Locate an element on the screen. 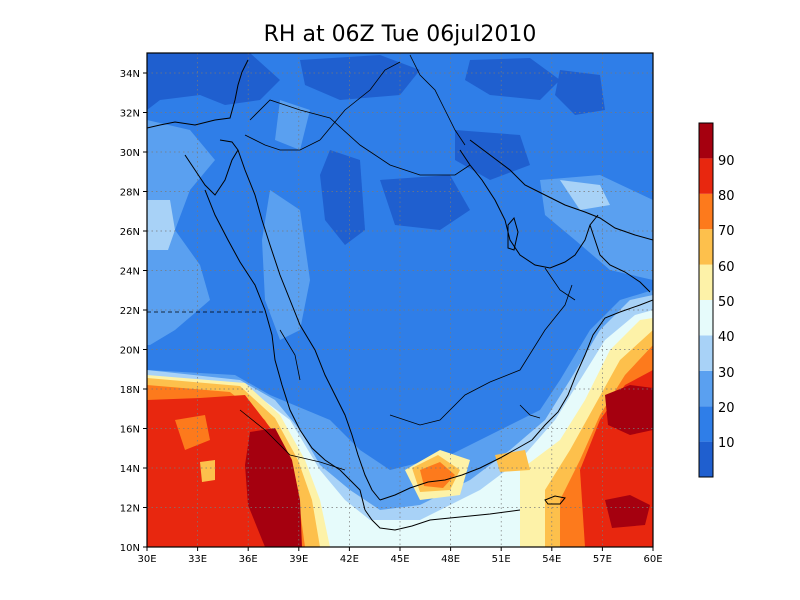 The height and width of the screenshot is (600, 800). lat-label: 14N is located at coordinates (130, 469).